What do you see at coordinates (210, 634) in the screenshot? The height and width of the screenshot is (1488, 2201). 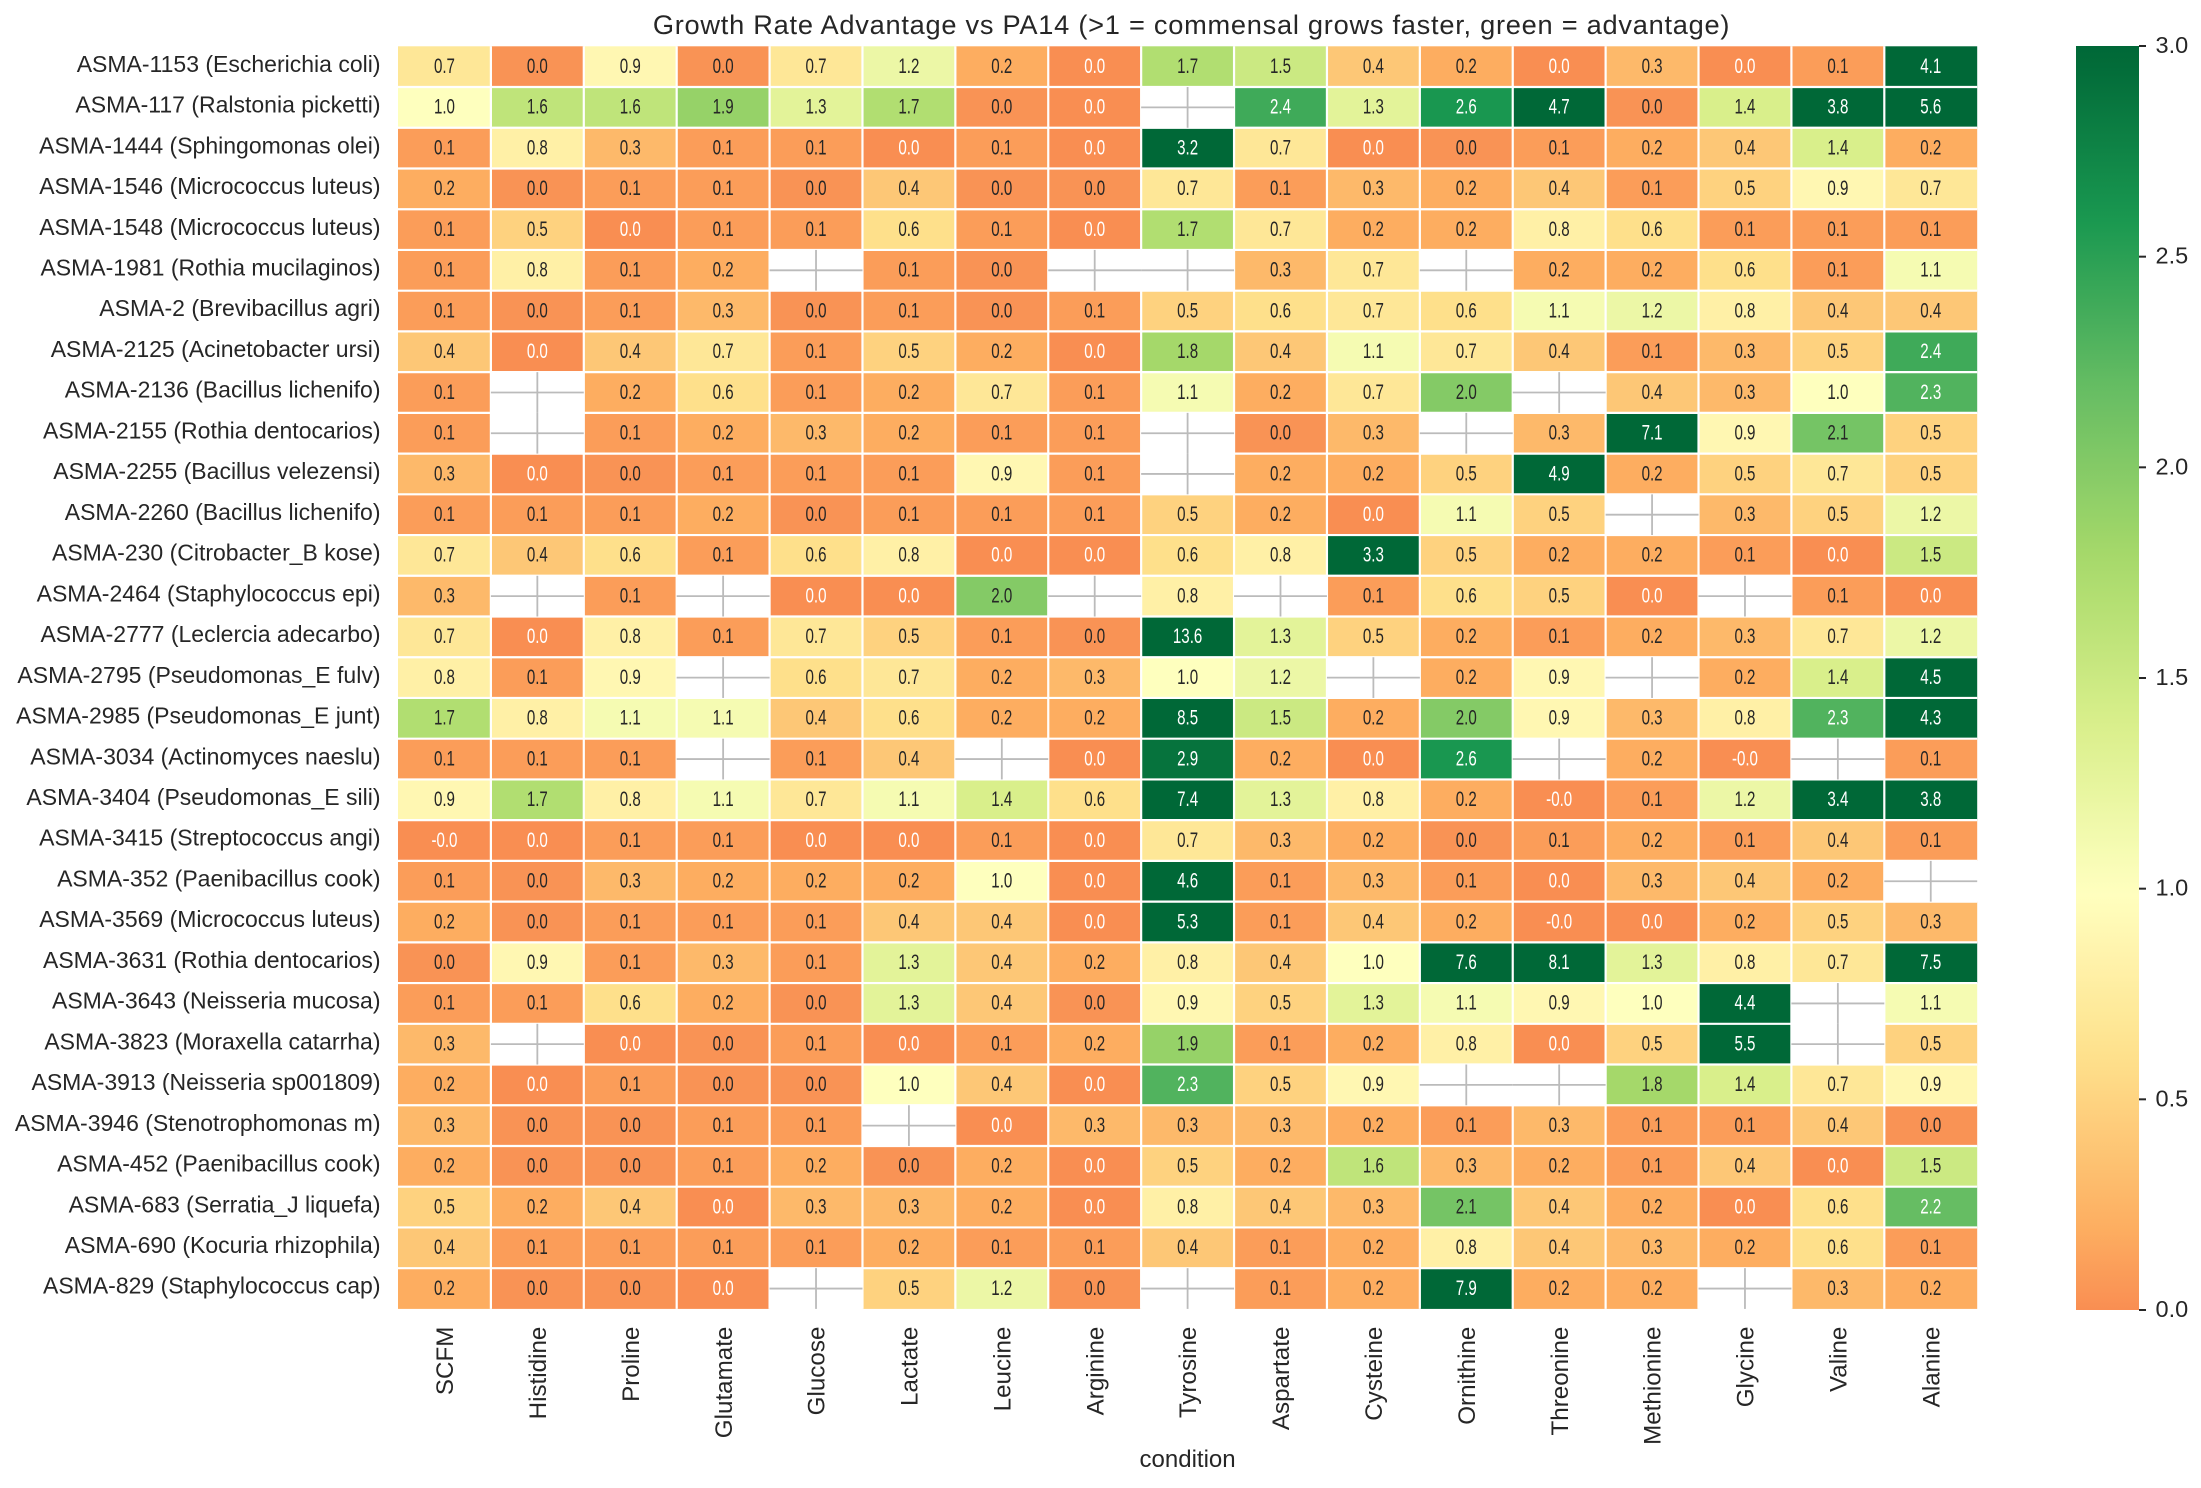 I see `svg-text: ASMA-2777 (Leclercia adecarbo)` at bounding box center [210, 634].